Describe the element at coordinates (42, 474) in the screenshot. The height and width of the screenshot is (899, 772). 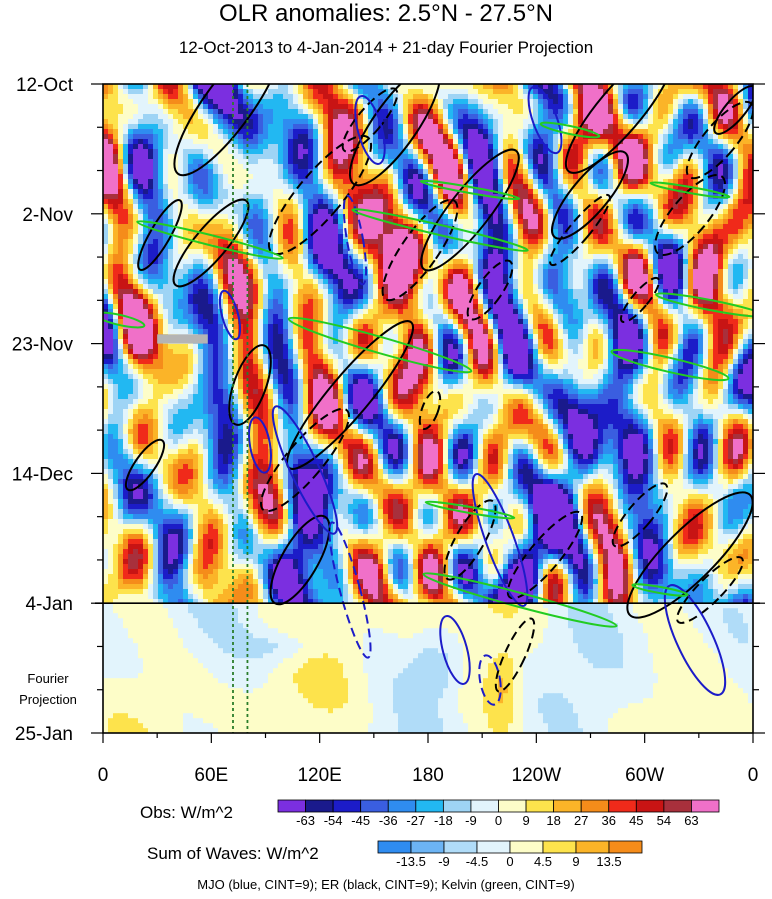
I see `y-tick-label: 14-Dec` at that location.